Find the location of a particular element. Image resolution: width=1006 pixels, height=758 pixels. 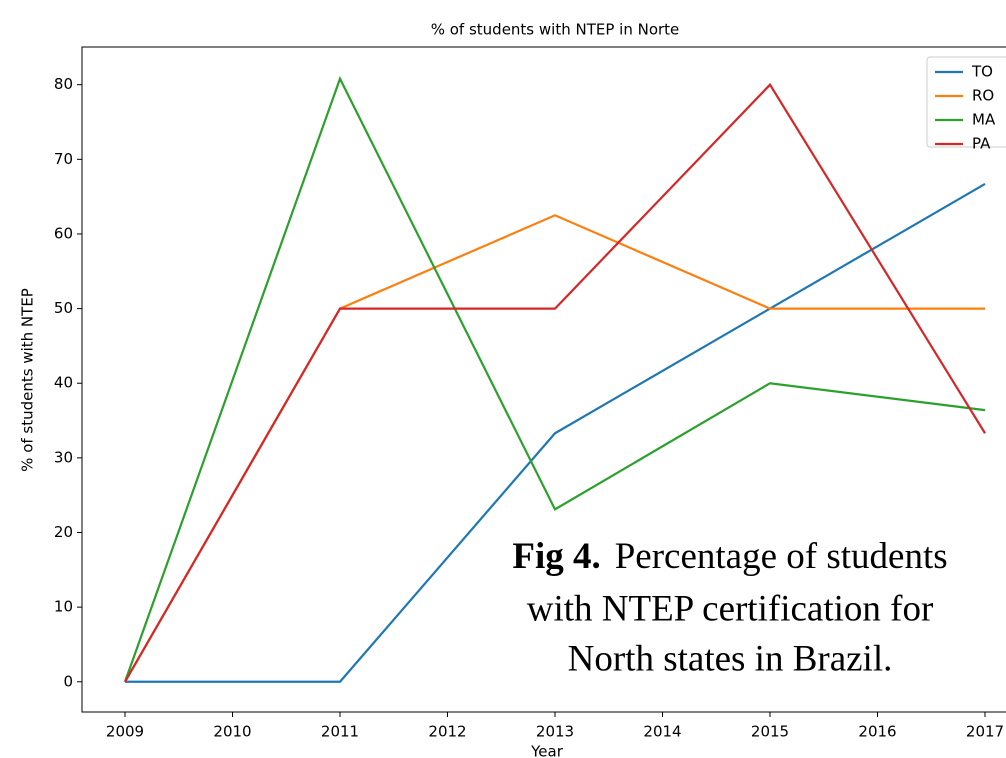

legend-label: TO is located at coordinates (982, 72).